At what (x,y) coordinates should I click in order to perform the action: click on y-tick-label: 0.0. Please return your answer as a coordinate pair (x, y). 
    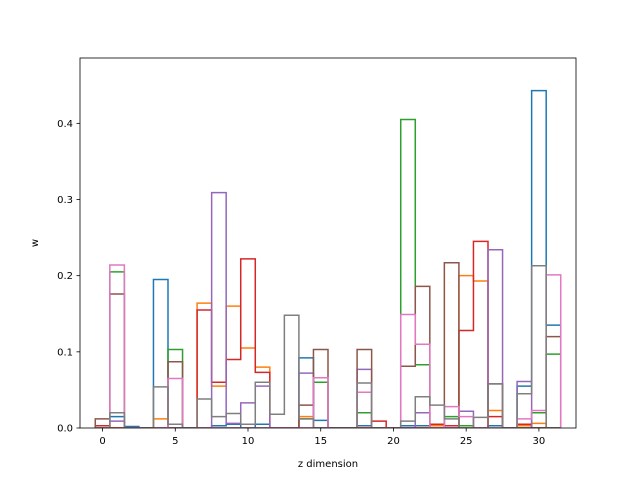
    Looking at the image, I should click on (65, 429).